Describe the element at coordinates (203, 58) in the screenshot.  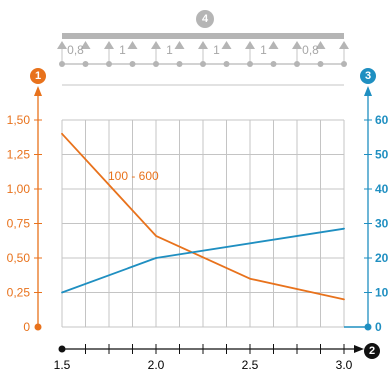
I see `dimension-dots` at that location.